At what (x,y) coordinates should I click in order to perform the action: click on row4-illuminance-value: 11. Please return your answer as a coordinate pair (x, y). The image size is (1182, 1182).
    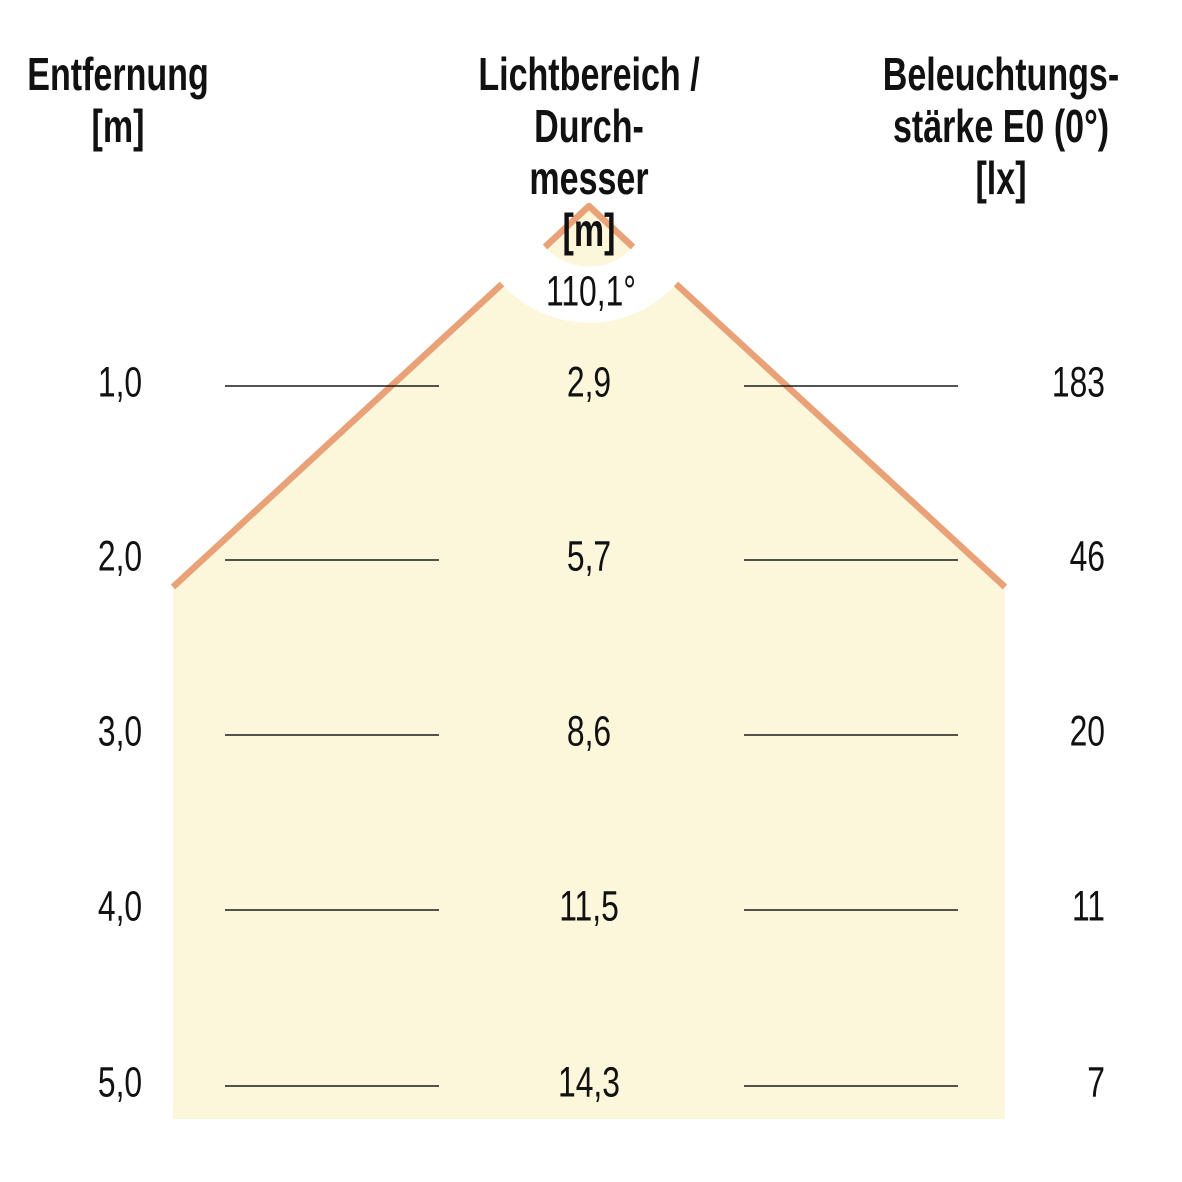
    Looking at the image, I should click on (1088, 906).